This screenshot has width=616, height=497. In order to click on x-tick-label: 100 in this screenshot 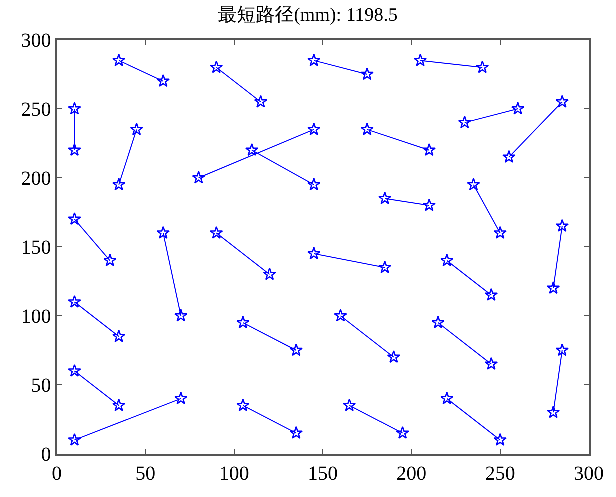, I will do `click(234, 473)`.